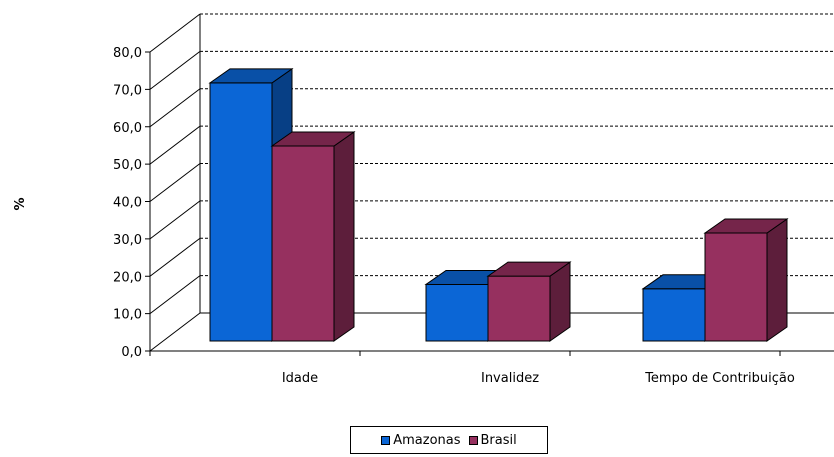  What do you see at coordinates (20, 203) in the screenshot?
I see `y-axis-label: %` at bounding box center [20, 203].